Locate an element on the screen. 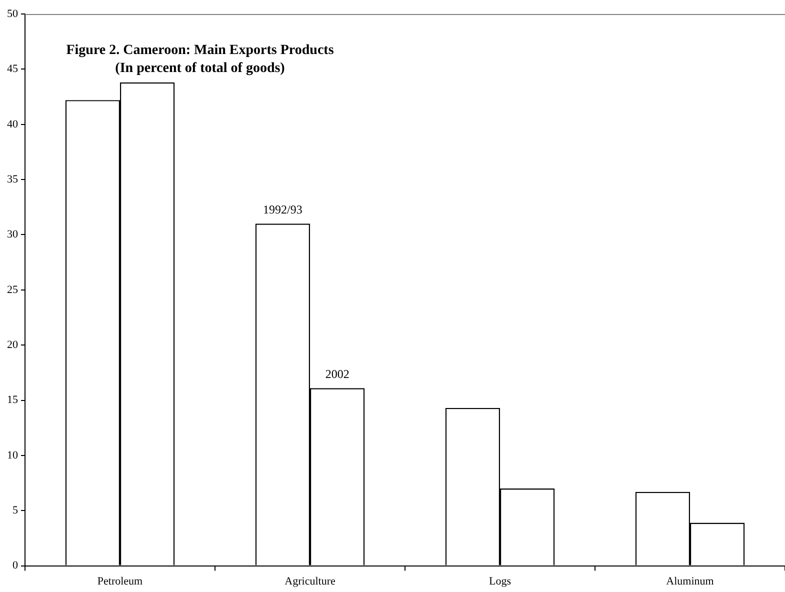 The image size is (785, 592). y-tick-label: 35 is located at coordinates (12, 179).